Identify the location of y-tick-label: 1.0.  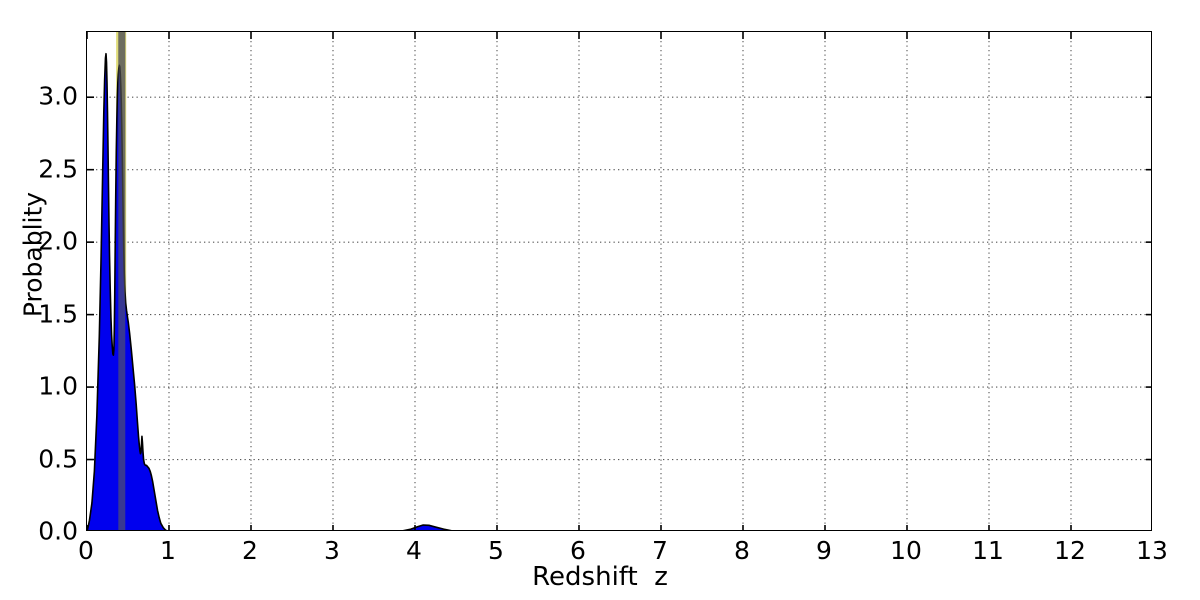
(58, 386).